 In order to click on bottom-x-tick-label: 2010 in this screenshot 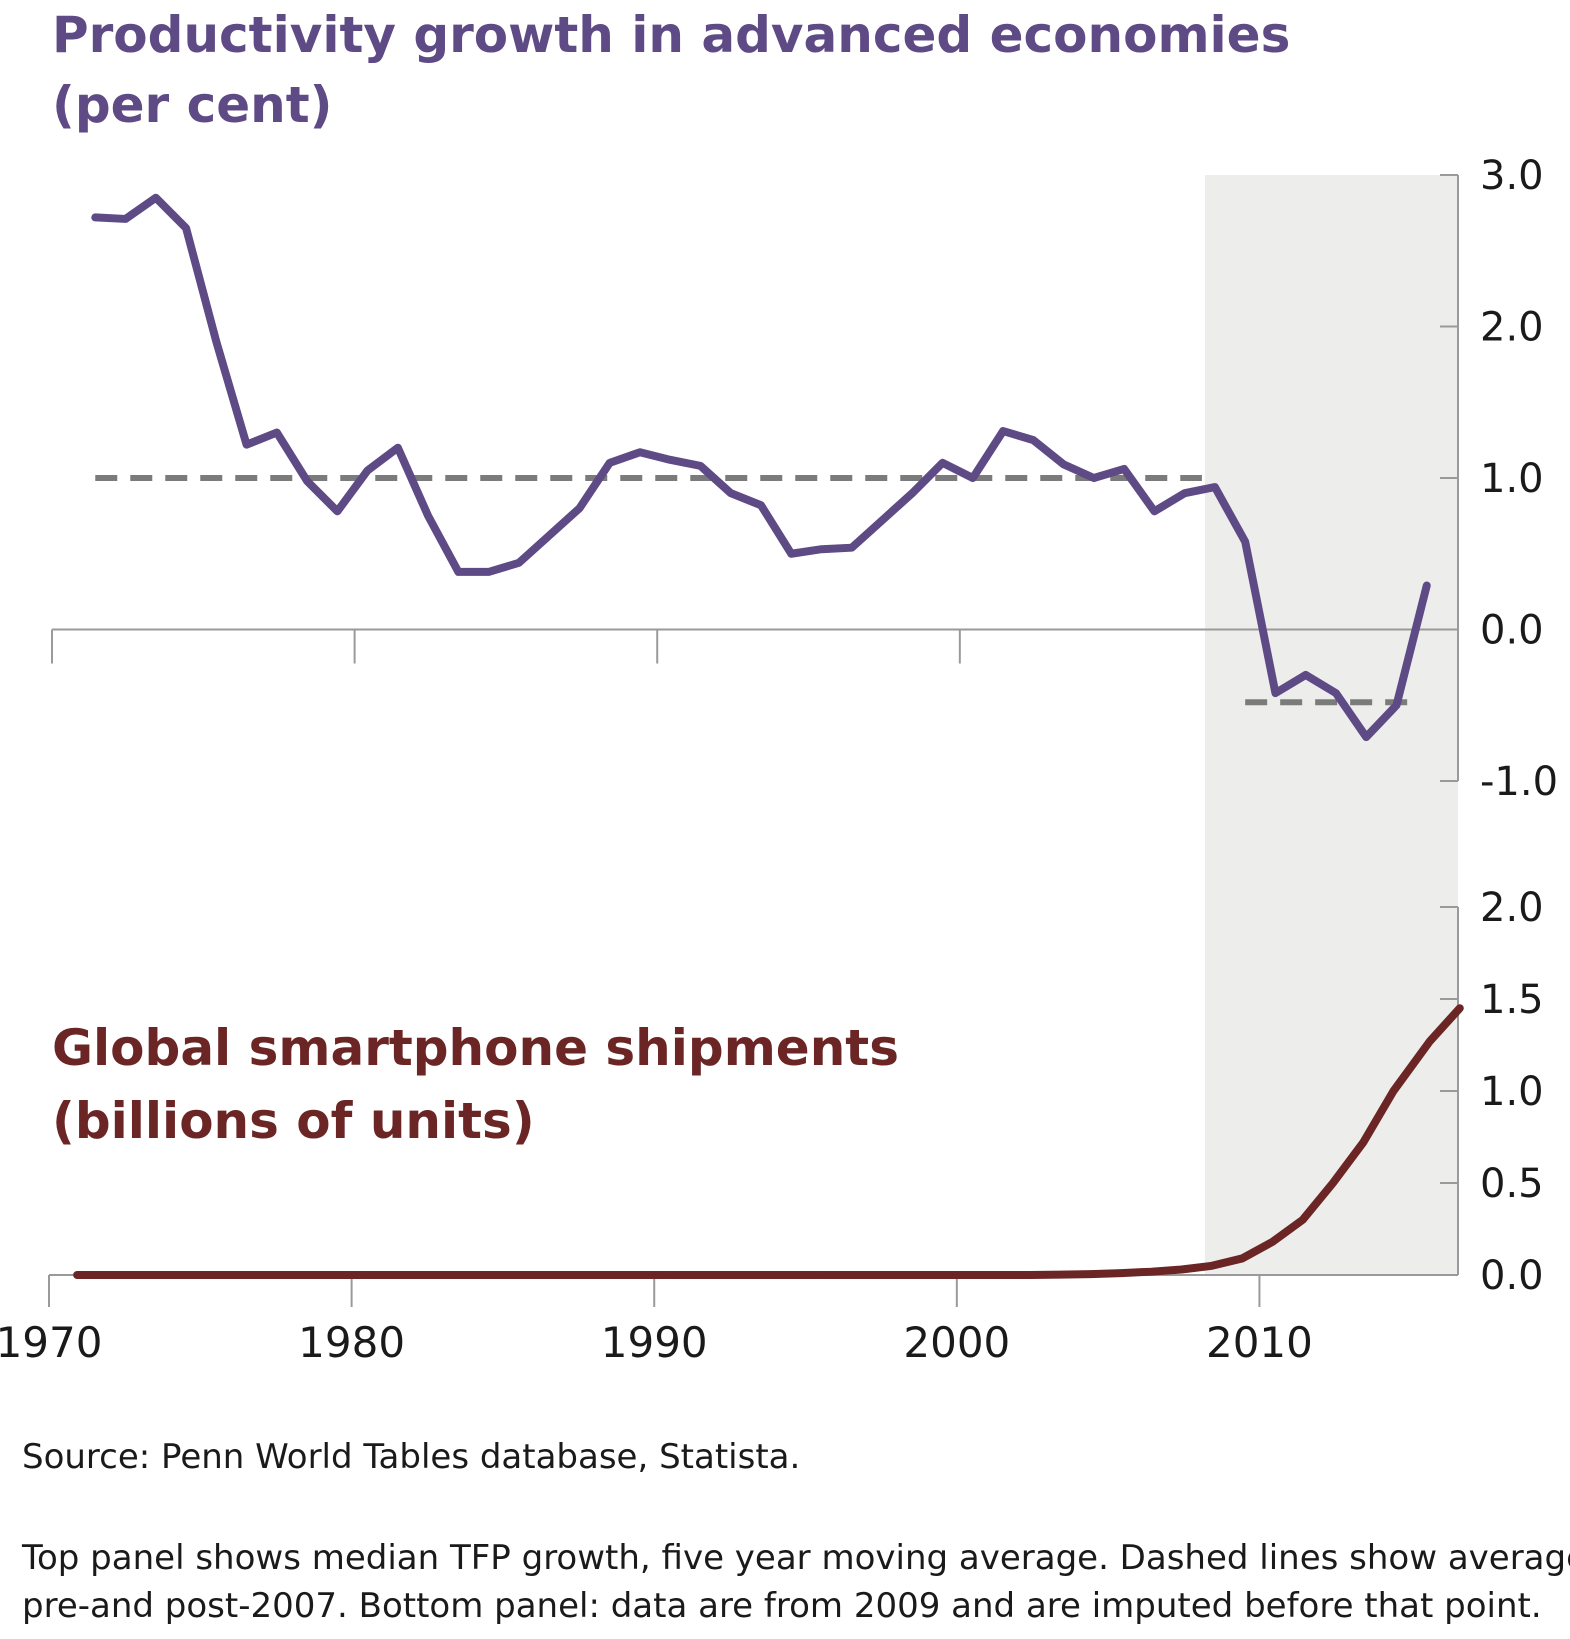, I will do `click(1259, 1342)`.